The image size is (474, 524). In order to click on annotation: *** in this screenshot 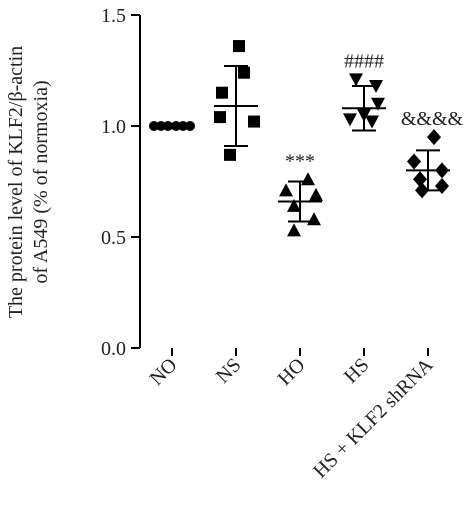, I will do `click(300, 161)`.